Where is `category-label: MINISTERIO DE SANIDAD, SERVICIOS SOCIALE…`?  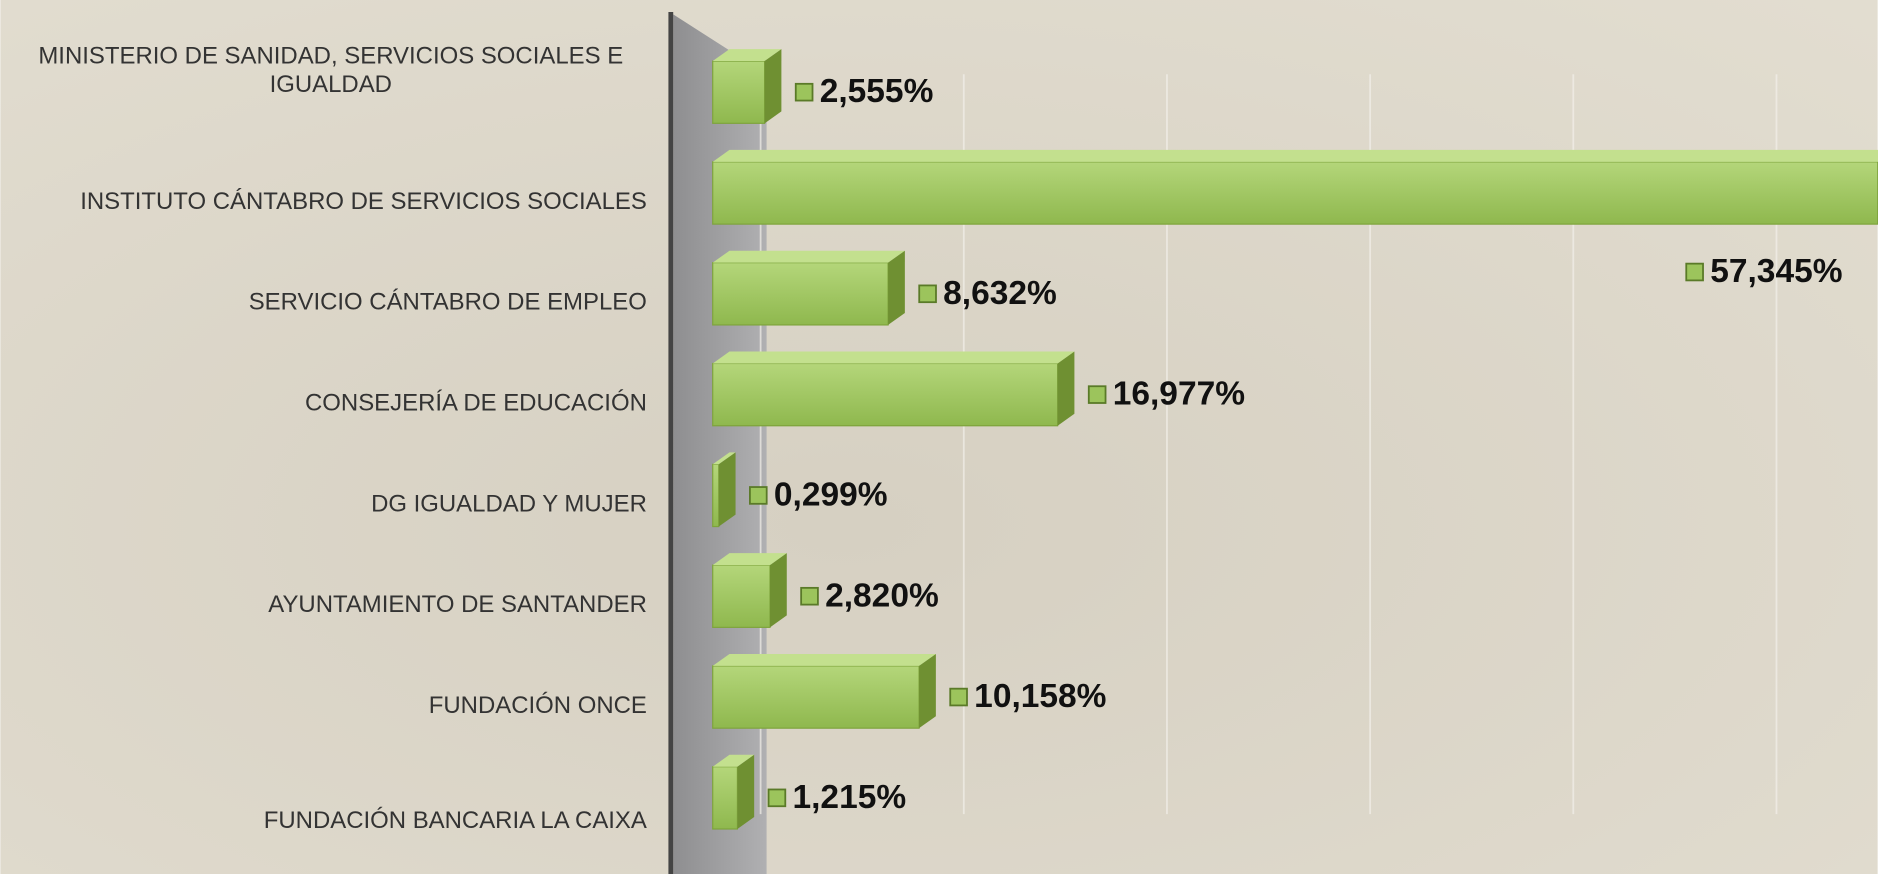
category-label: MINISTERIO DE SANIDAD, SERVICIOS SOCIALE… is located at coordinates (330, 71).